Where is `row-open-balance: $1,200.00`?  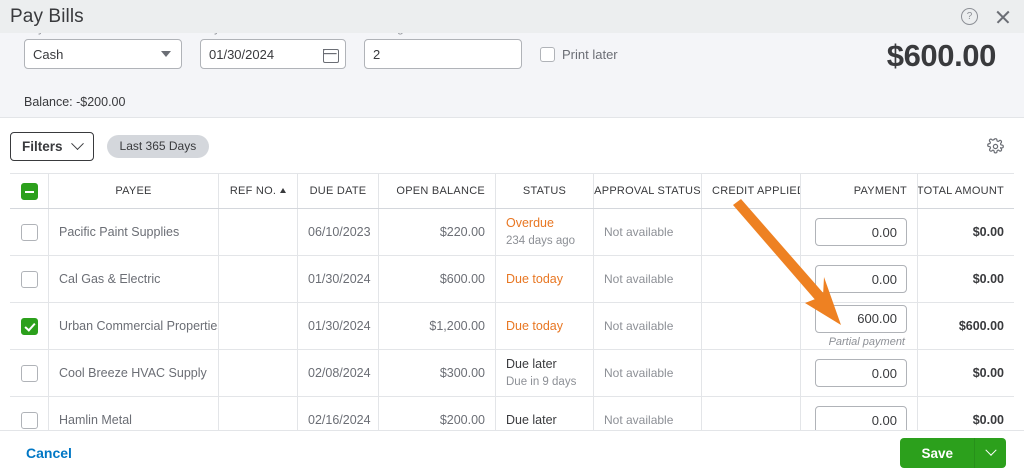
row-open-balance: $1,200.00 is located at coordinates (436, 326).